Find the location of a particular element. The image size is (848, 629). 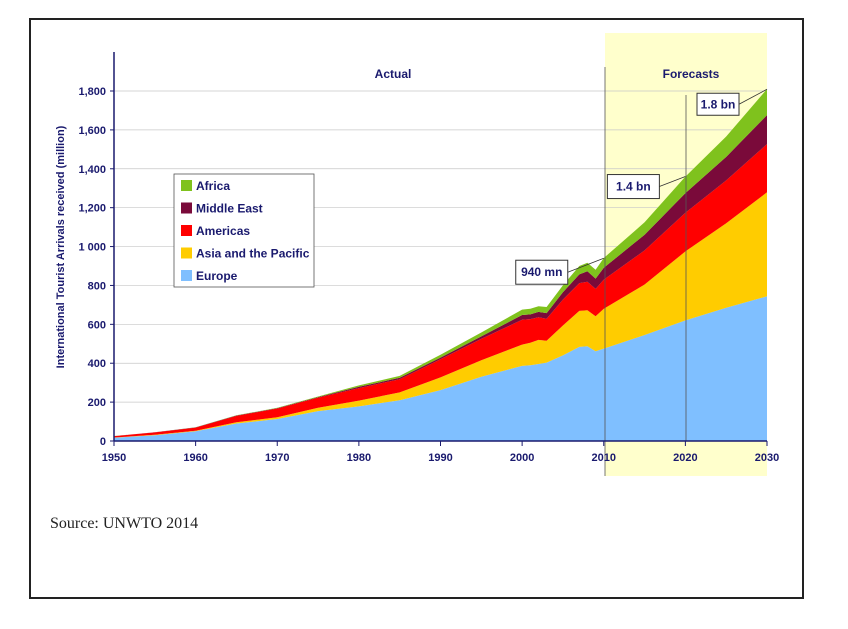

legend-label: Asia and the Pacific is located at coordinates (253, 254).